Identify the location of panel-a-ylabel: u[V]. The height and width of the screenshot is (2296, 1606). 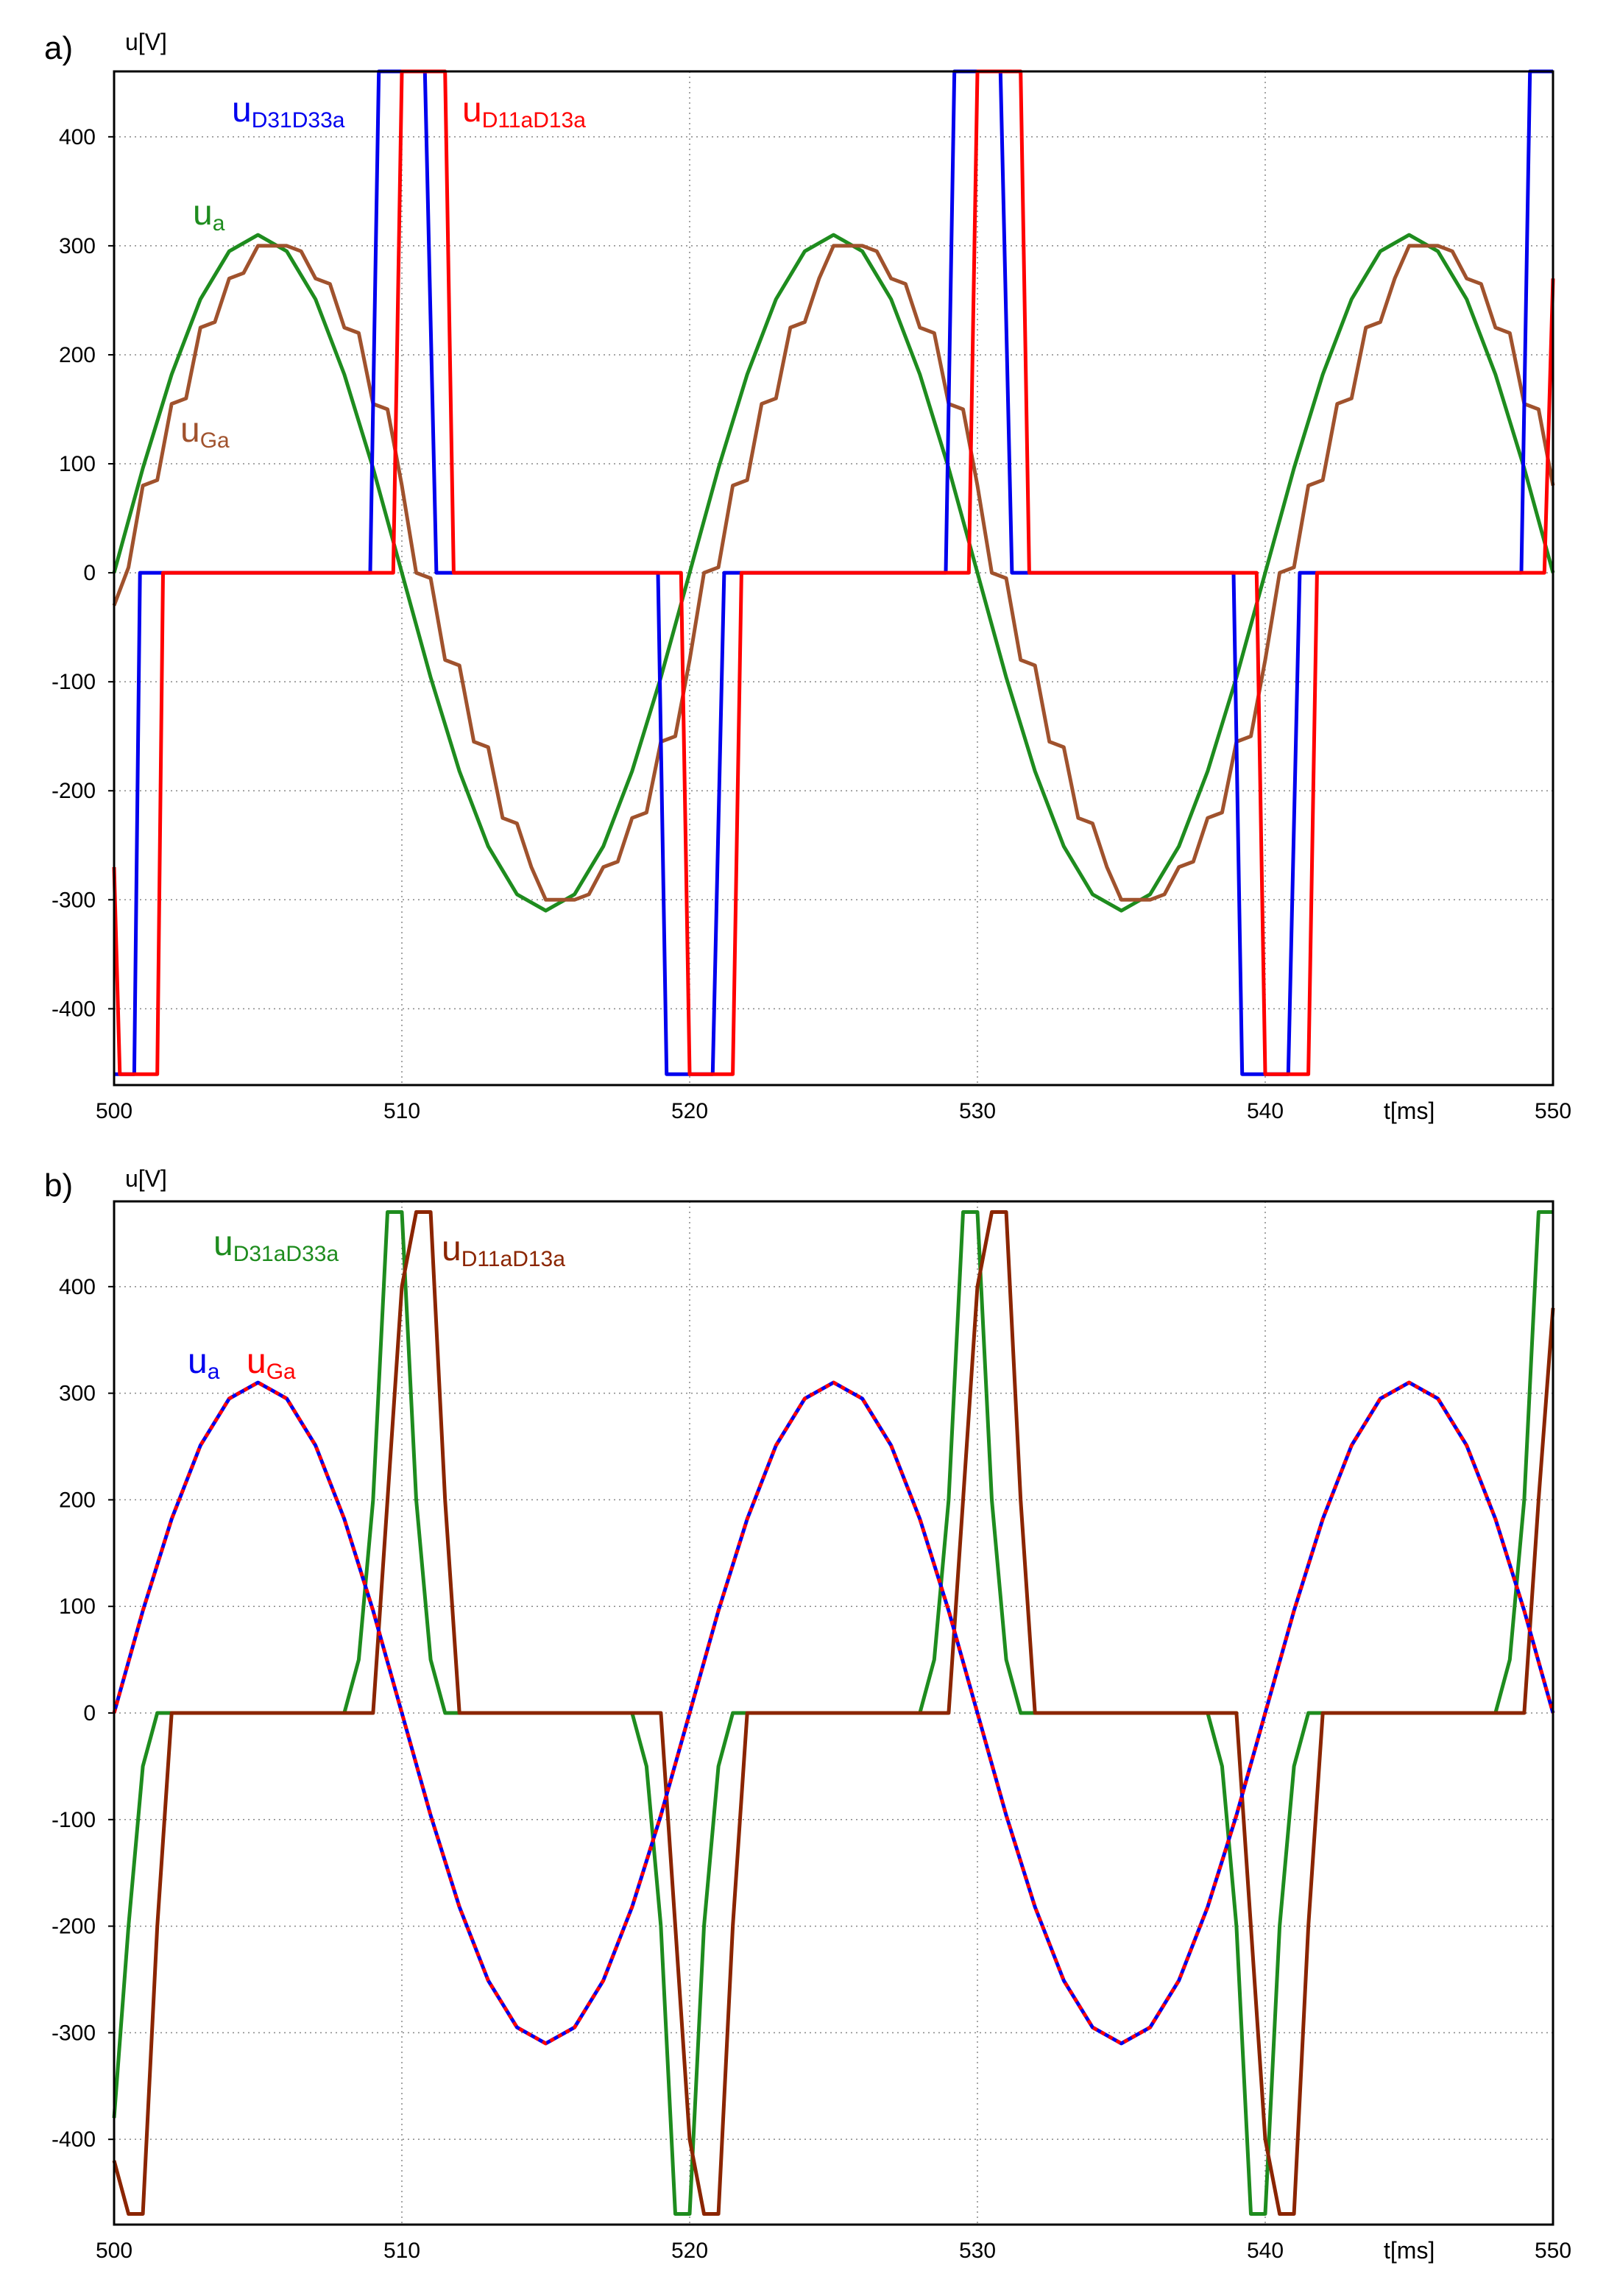
(146, 42).